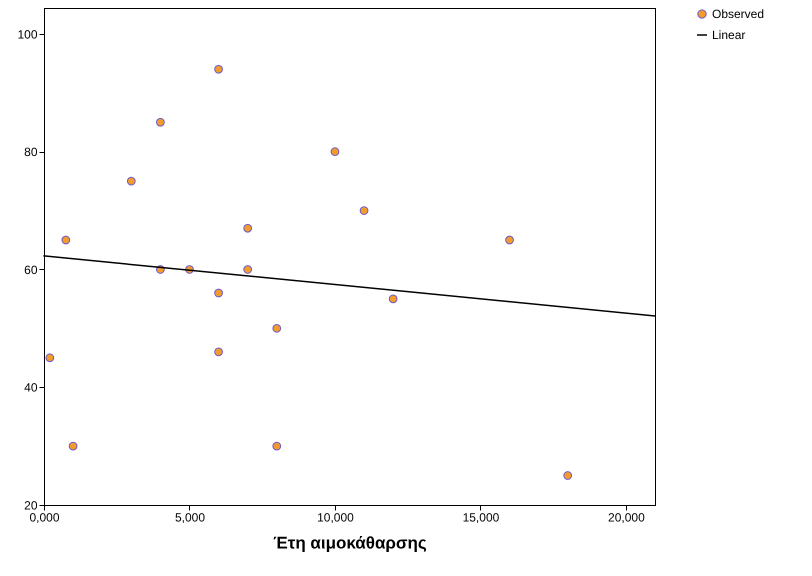 This screenshot has height=576, width=812. Describe the element at coordinates (44, 517) in the screenshot. I see `x-tick-label: 0,000` at that location.